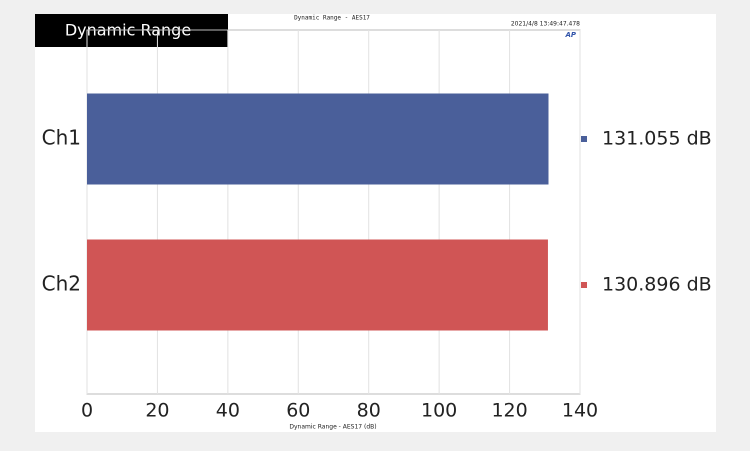  Describe the element at coordinates (509, 411) in the screenshot. I see `x-tick-label: 120` at that location.